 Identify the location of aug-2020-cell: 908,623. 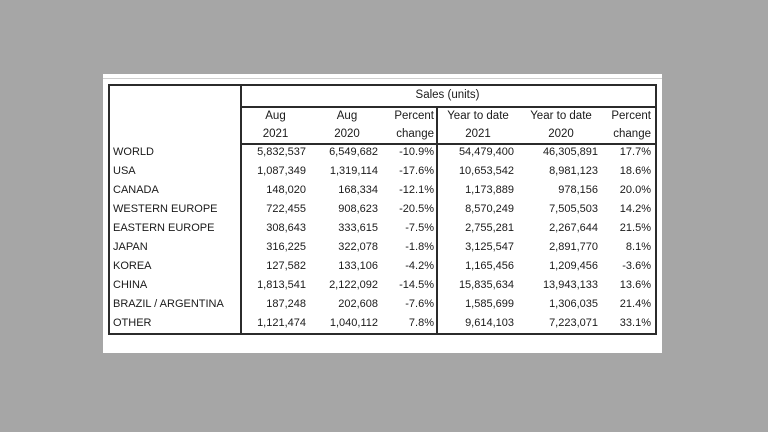
(358, 209).